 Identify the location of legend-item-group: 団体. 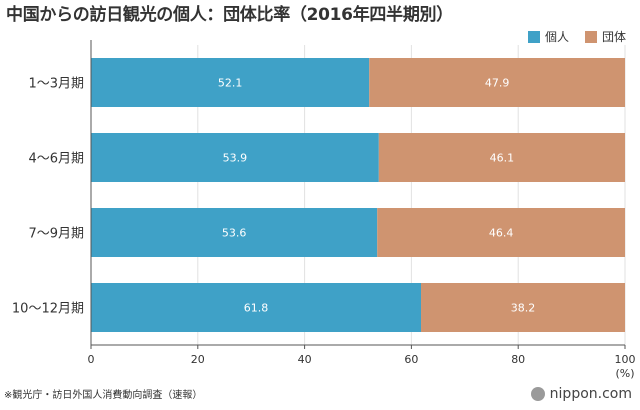
(605, 36).